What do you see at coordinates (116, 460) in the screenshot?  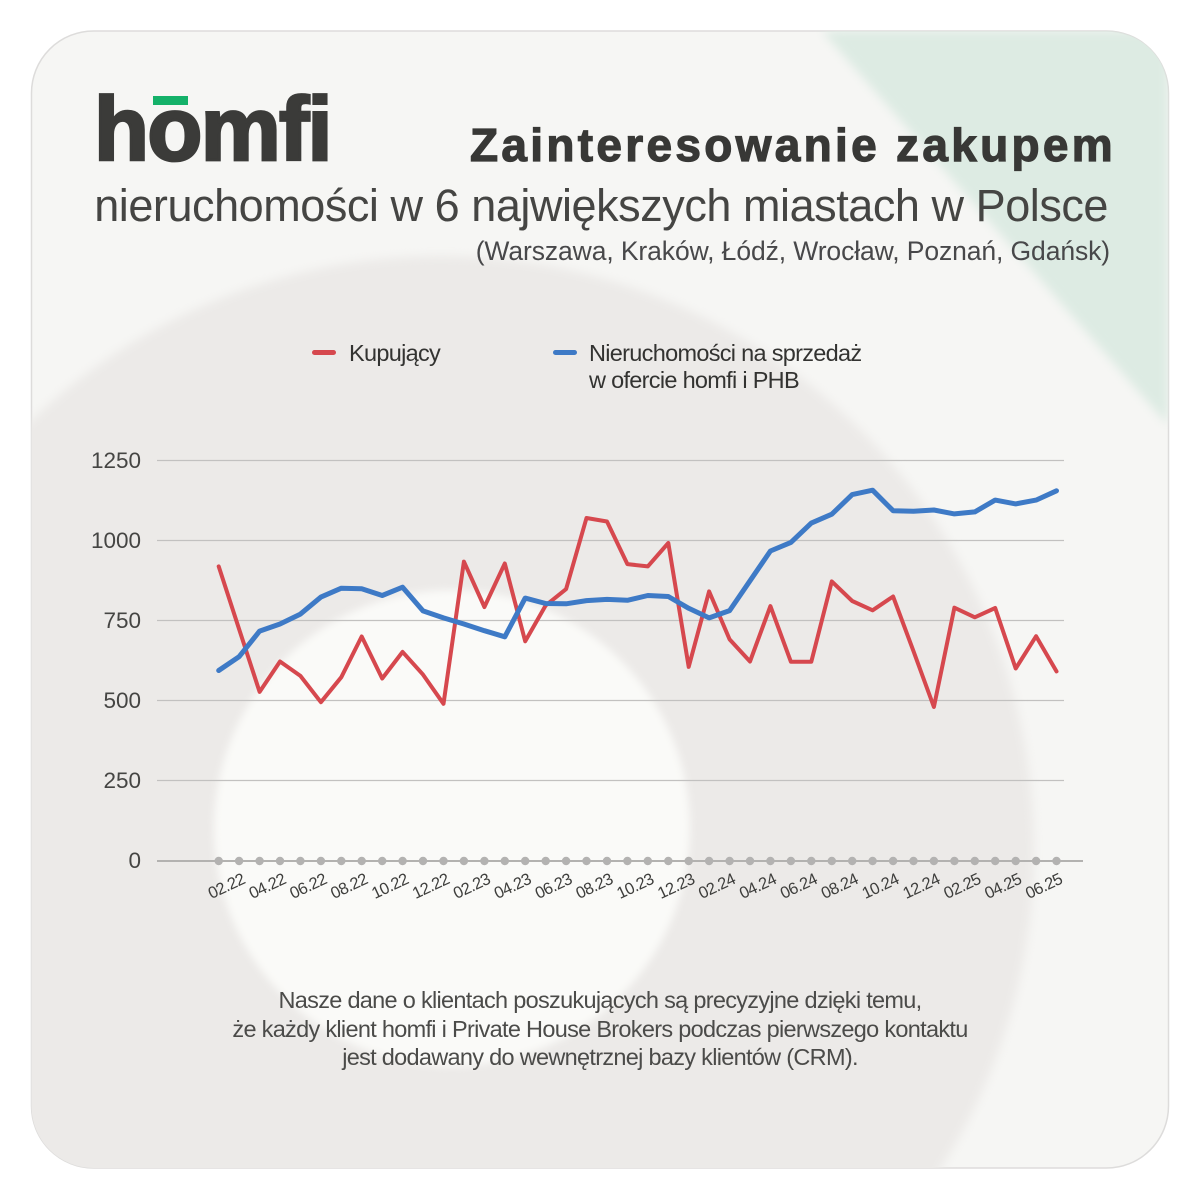 I see `svg-text: 1250` at bounding box center [116, 460].